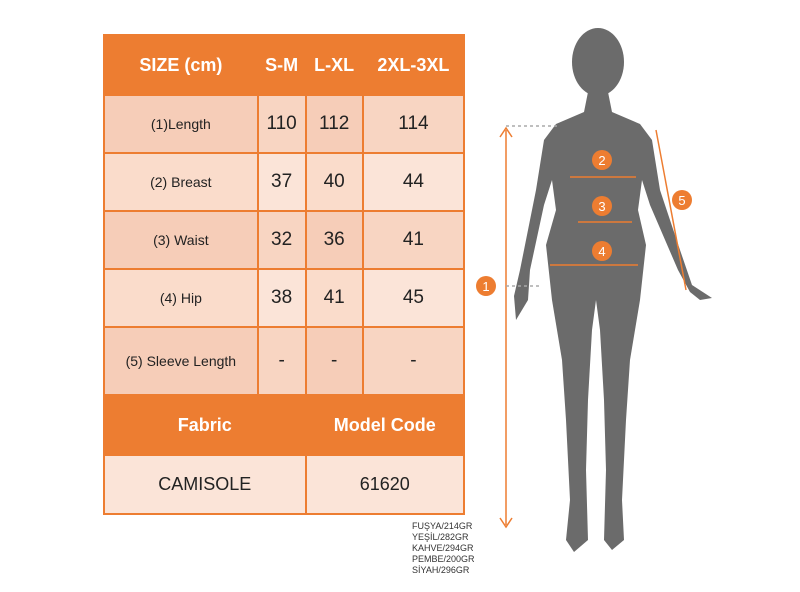 The height and width of the screenshot is (592, 800). I want to click on model-code-label: Model Code, so click(384, 425).